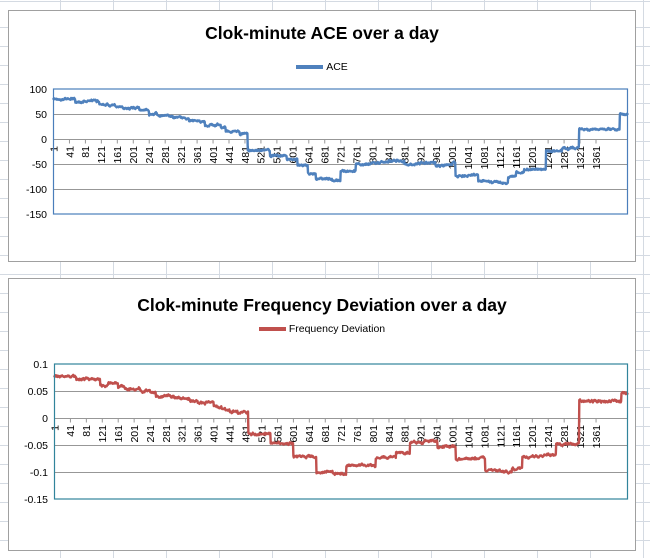 The image size is (650, 558). I want to click on legend: Frequency Deviation, so click(322, 329).